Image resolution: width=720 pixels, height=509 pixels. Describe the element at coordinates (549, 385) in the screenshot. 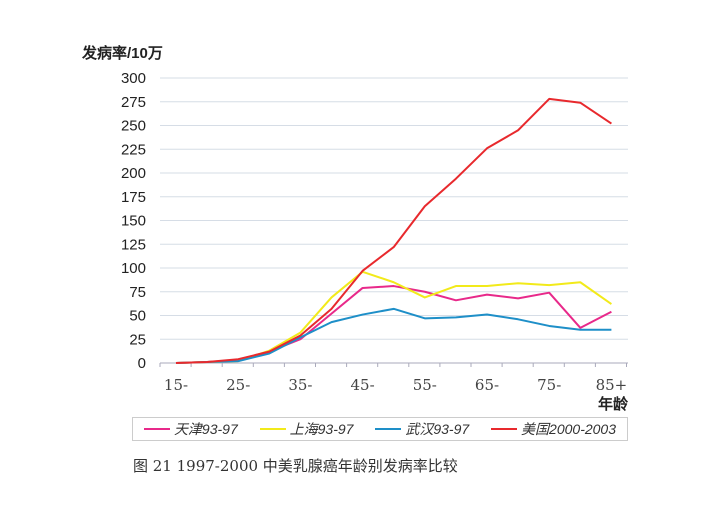

I see `x-tick-label: 75-` at that location.